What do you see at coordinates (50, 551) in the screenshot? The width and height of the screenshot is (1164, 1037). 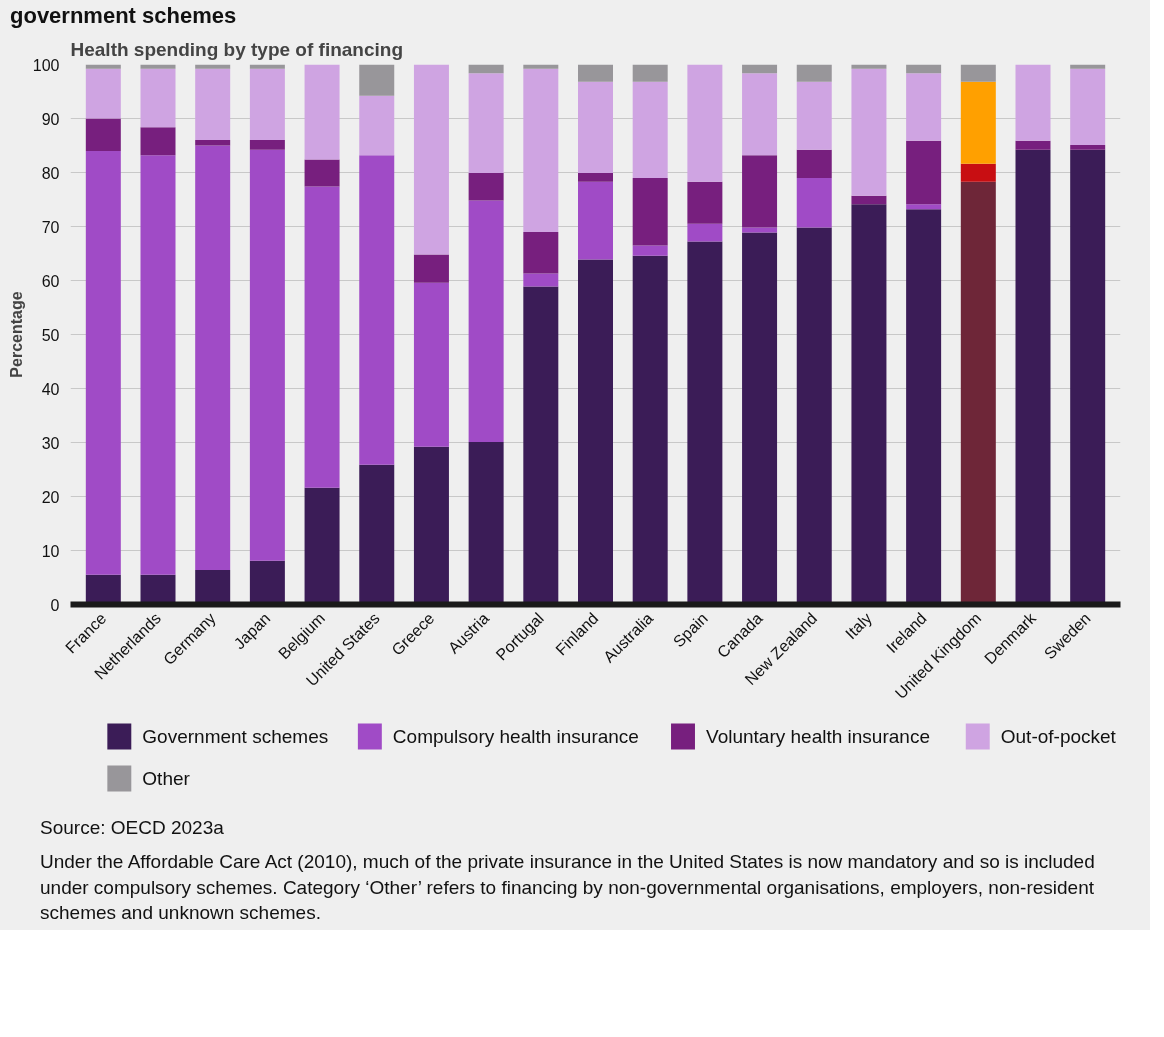 I see `y-tick-label: 10` at bounding box center [50, 551].